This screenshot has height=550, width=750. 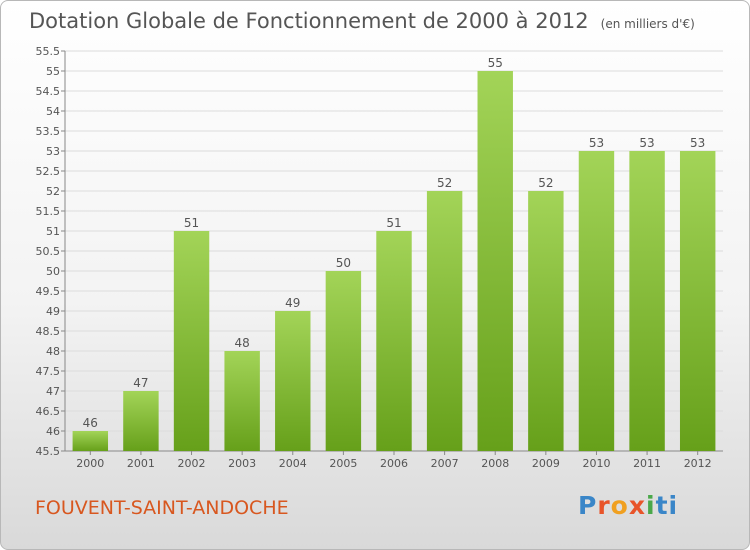 I want to click on y-tick-label: 46.5, so click(x=48, y=411).